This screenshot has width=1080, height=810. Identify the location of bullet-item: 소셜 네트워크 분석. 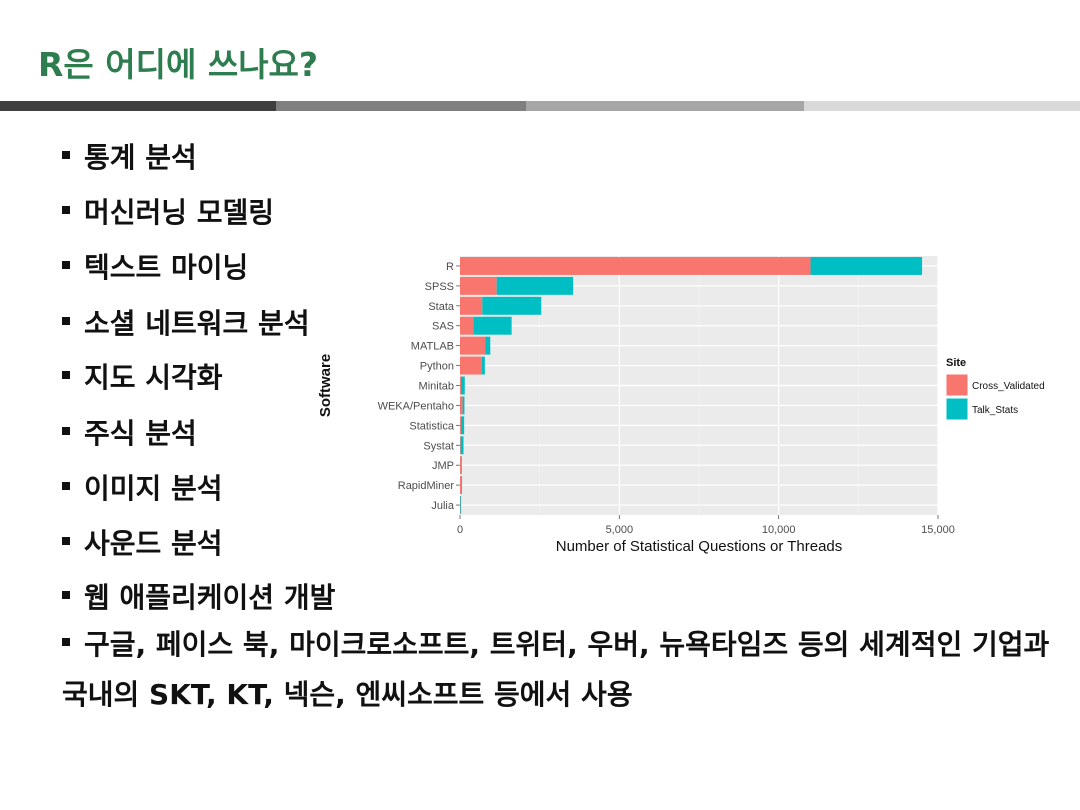
(186, 322).